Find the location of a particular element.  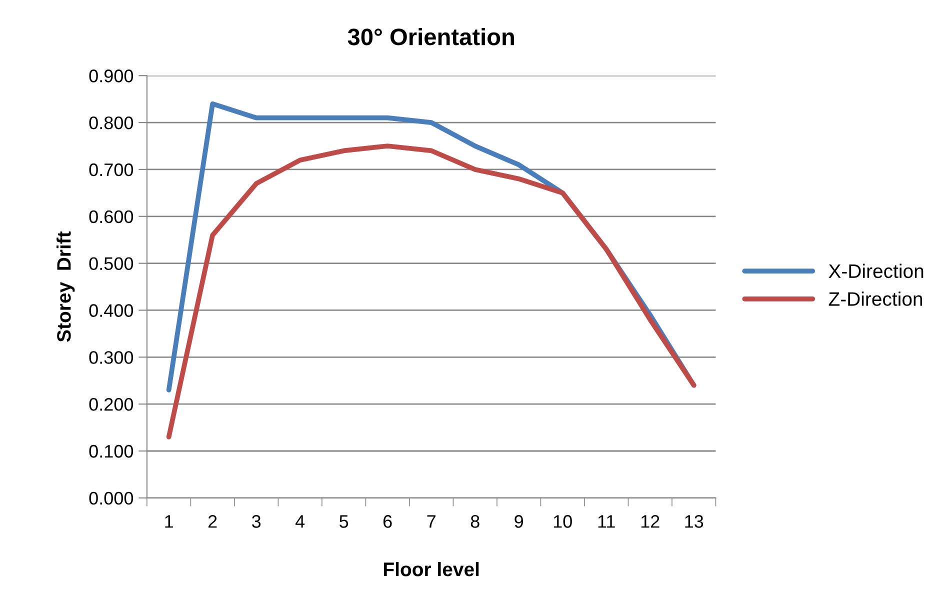

x-tick-label: 8 is located at coordinates (475, 521).